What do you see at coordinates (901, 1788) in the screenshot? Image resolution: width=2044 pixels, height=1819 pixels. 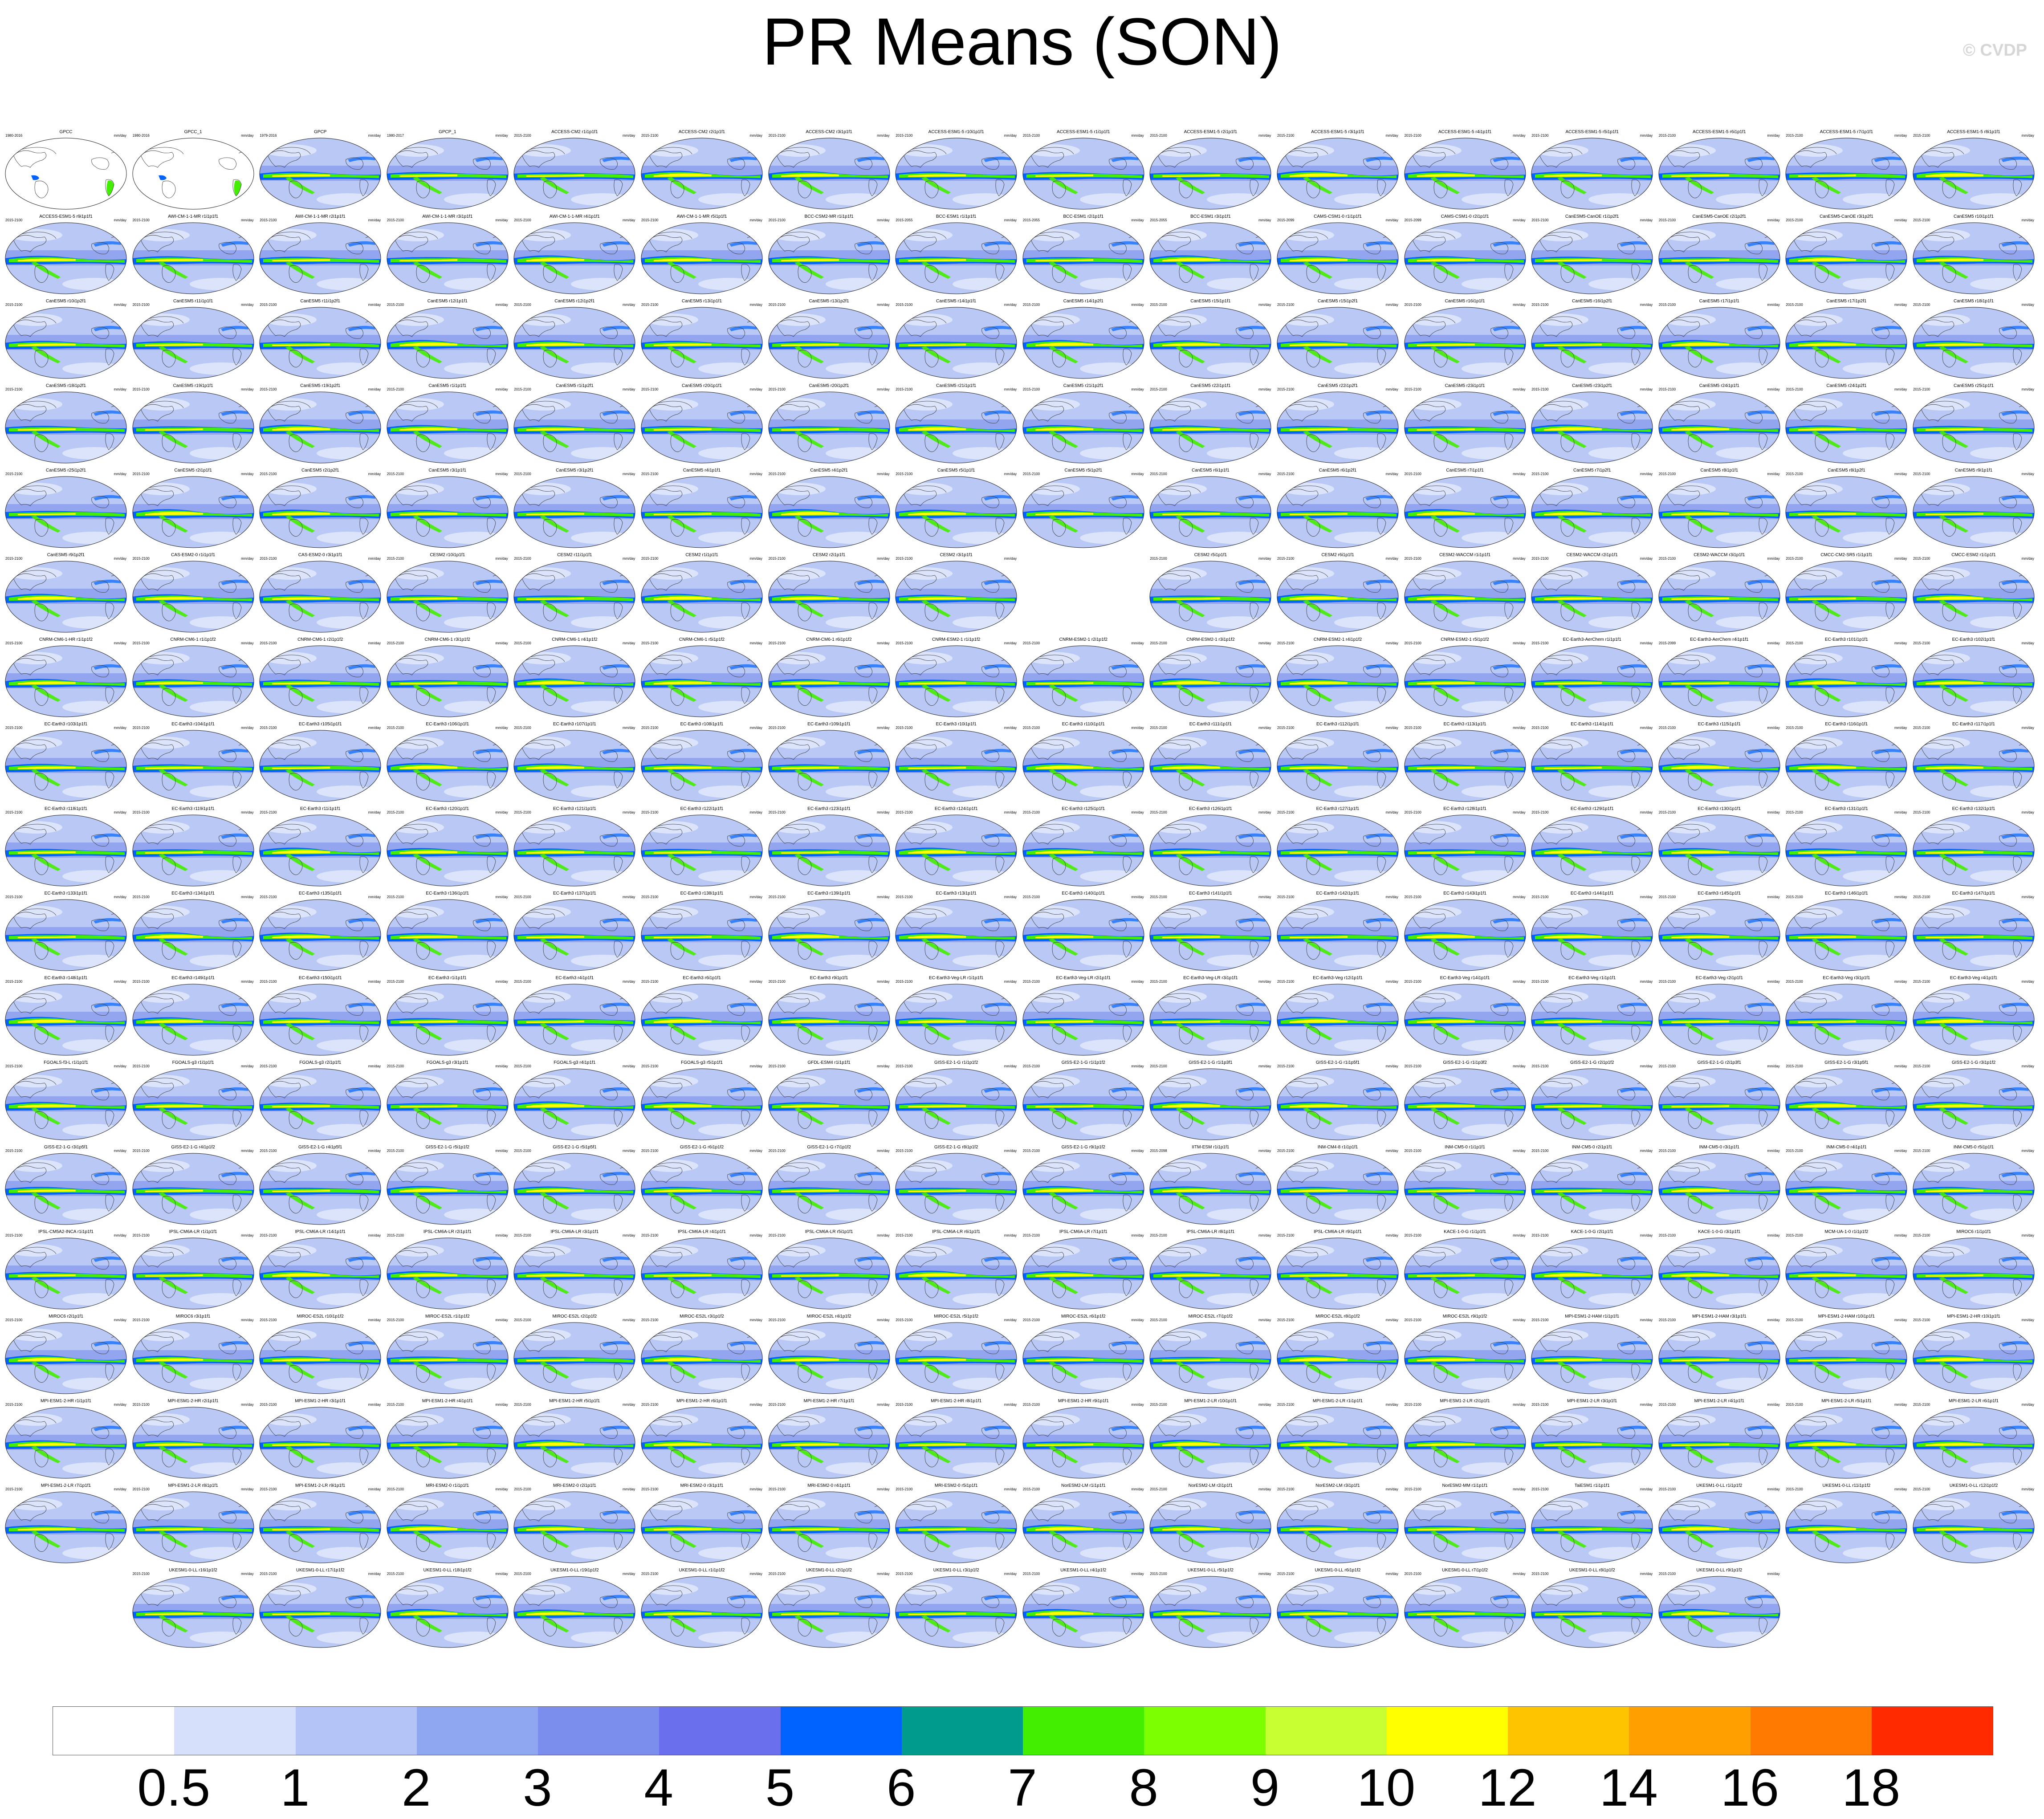 I see `colorbar-tick-label: 6` at bounding box center [901, 1788].